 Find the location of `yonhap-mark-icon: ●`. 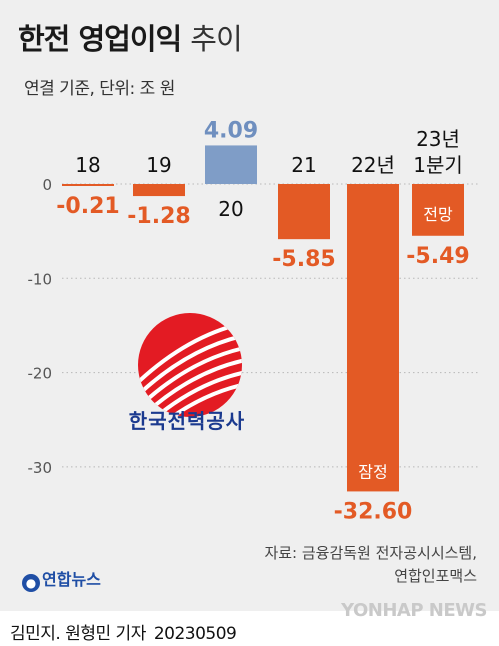

yonhap-mark-icon: ● is located at coordinates (31, 583).